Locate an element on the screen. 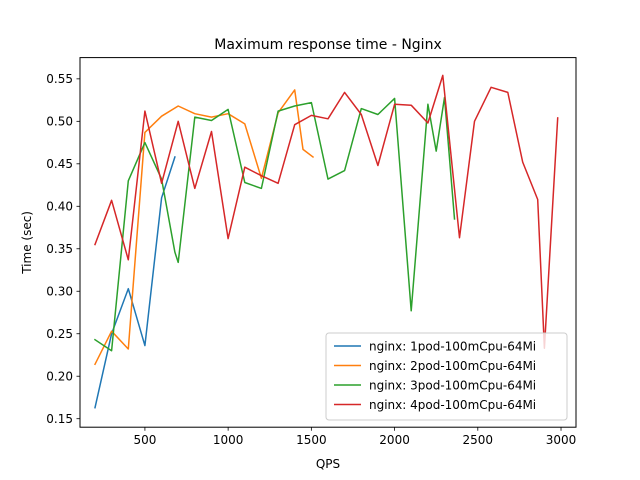 This screenshot has height=480, width=640. chart-title: Maximum response time - Nginx is located at coordinates (327, 45).